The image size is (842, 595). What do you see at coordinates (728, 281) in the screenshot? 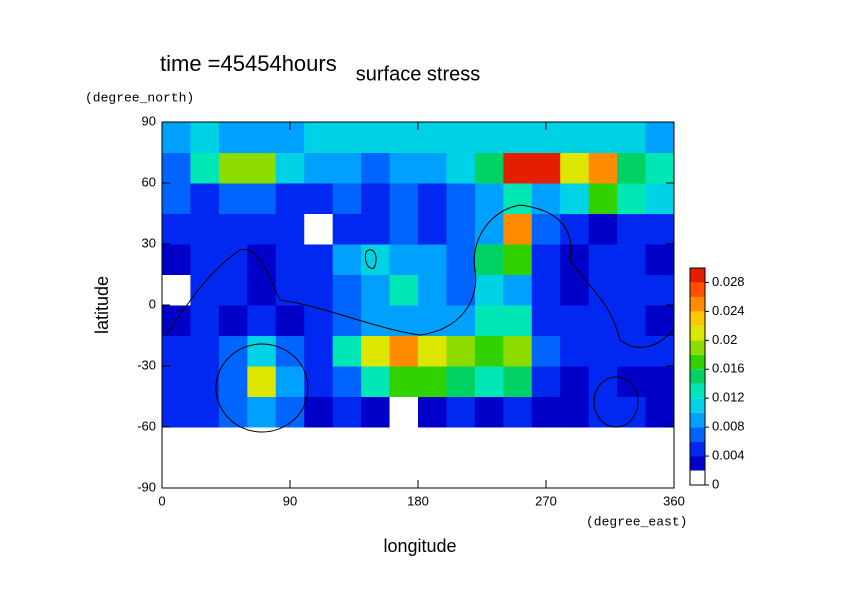
I see `colorbar-tick-label: 0.028` at bounding box center [728, 281].